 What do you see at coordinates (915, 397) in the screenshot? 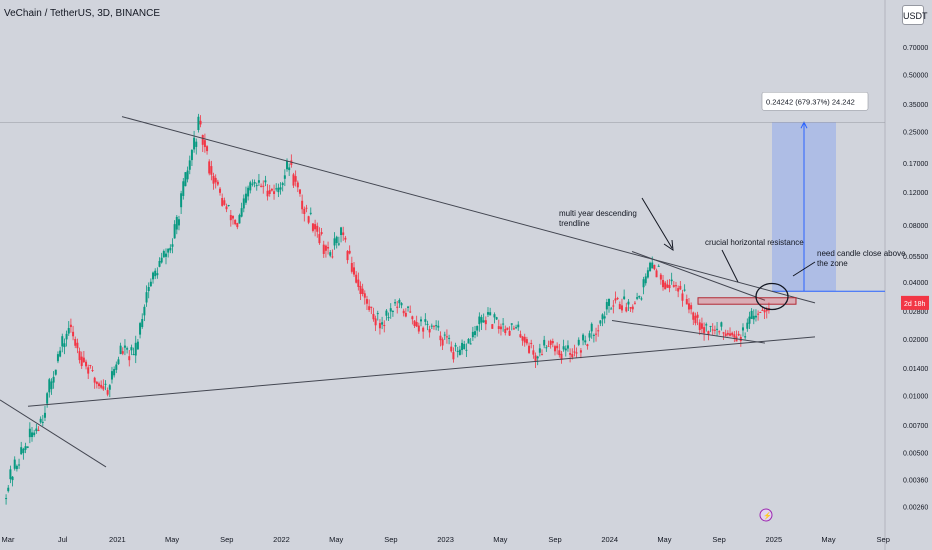
I see `y-tick-label: 0.01000` at bounding box center [915, 397].